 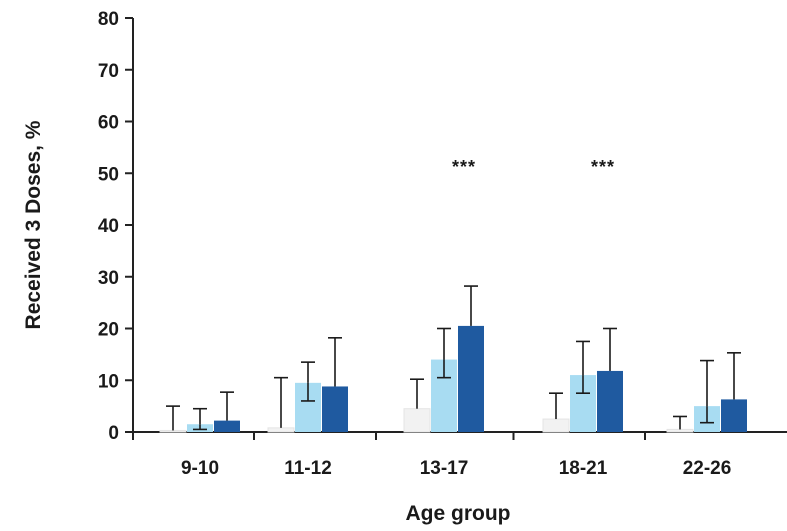 What do you see at coordinates (108, 381) in the screenshot?
I see `y-tick-label: 10` at bounding box center [108, 381].